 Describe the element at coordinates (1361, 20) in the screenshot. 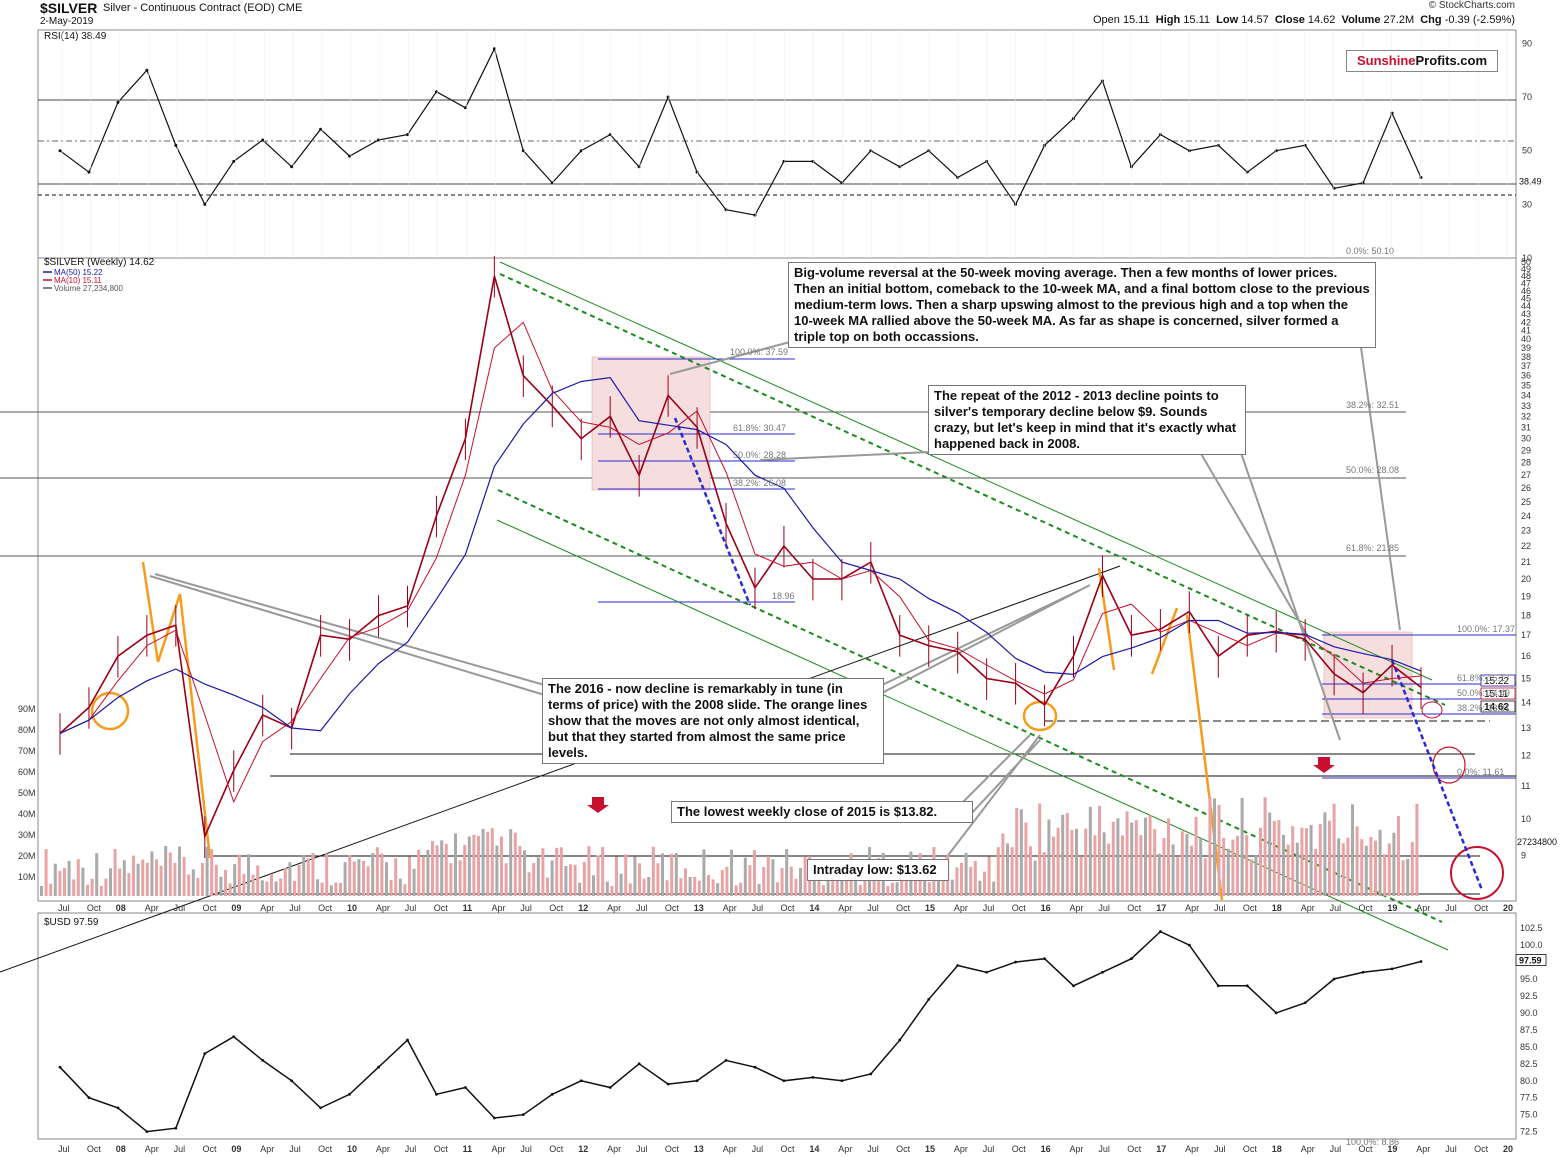

I see `volume-label: Volume` at that location.